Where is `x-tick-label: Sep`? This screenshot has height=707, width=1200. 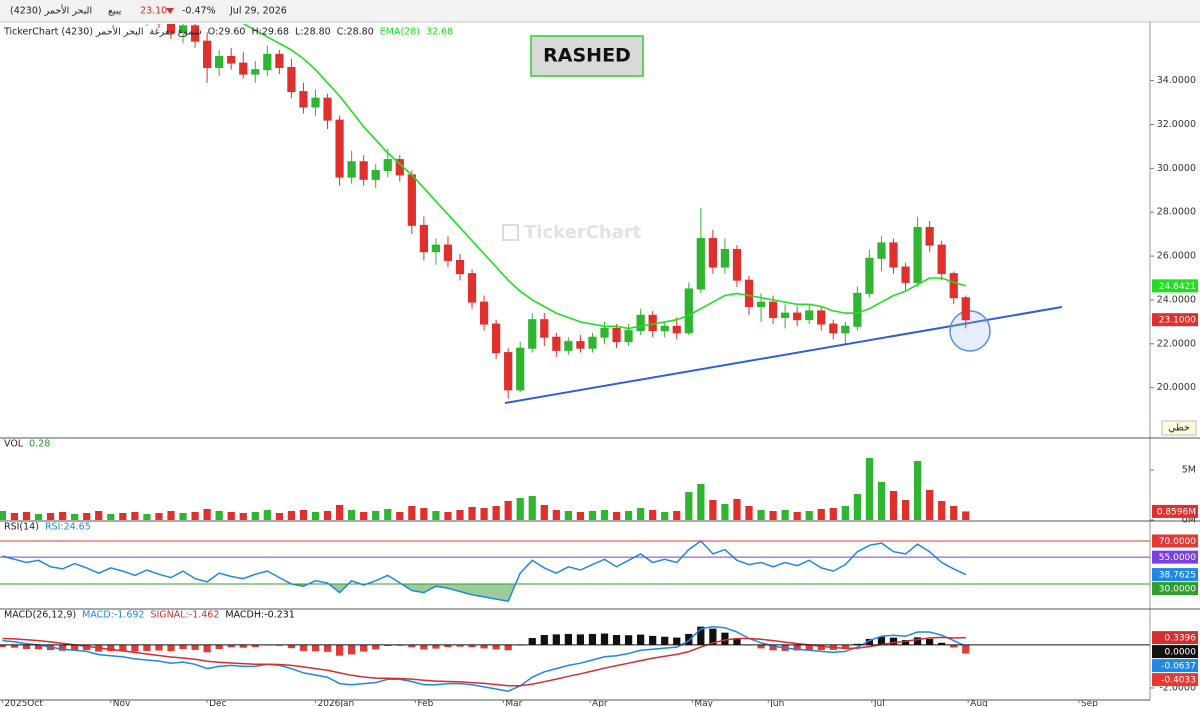 x-tick-label: Sep is located at coordinates (1089, 703).